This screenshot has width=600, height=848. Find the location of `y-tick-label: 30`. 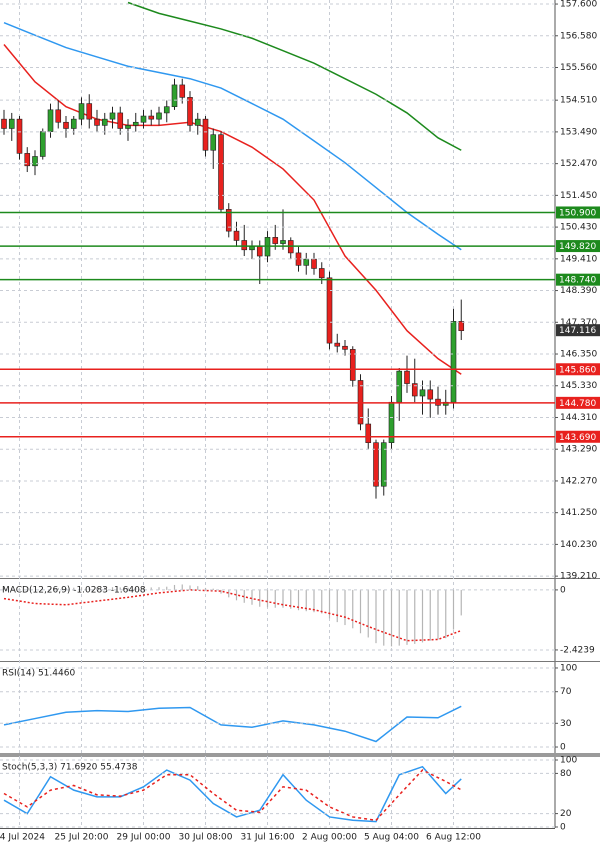

y-tick-label: 30 is located at coordinates (566, 724).